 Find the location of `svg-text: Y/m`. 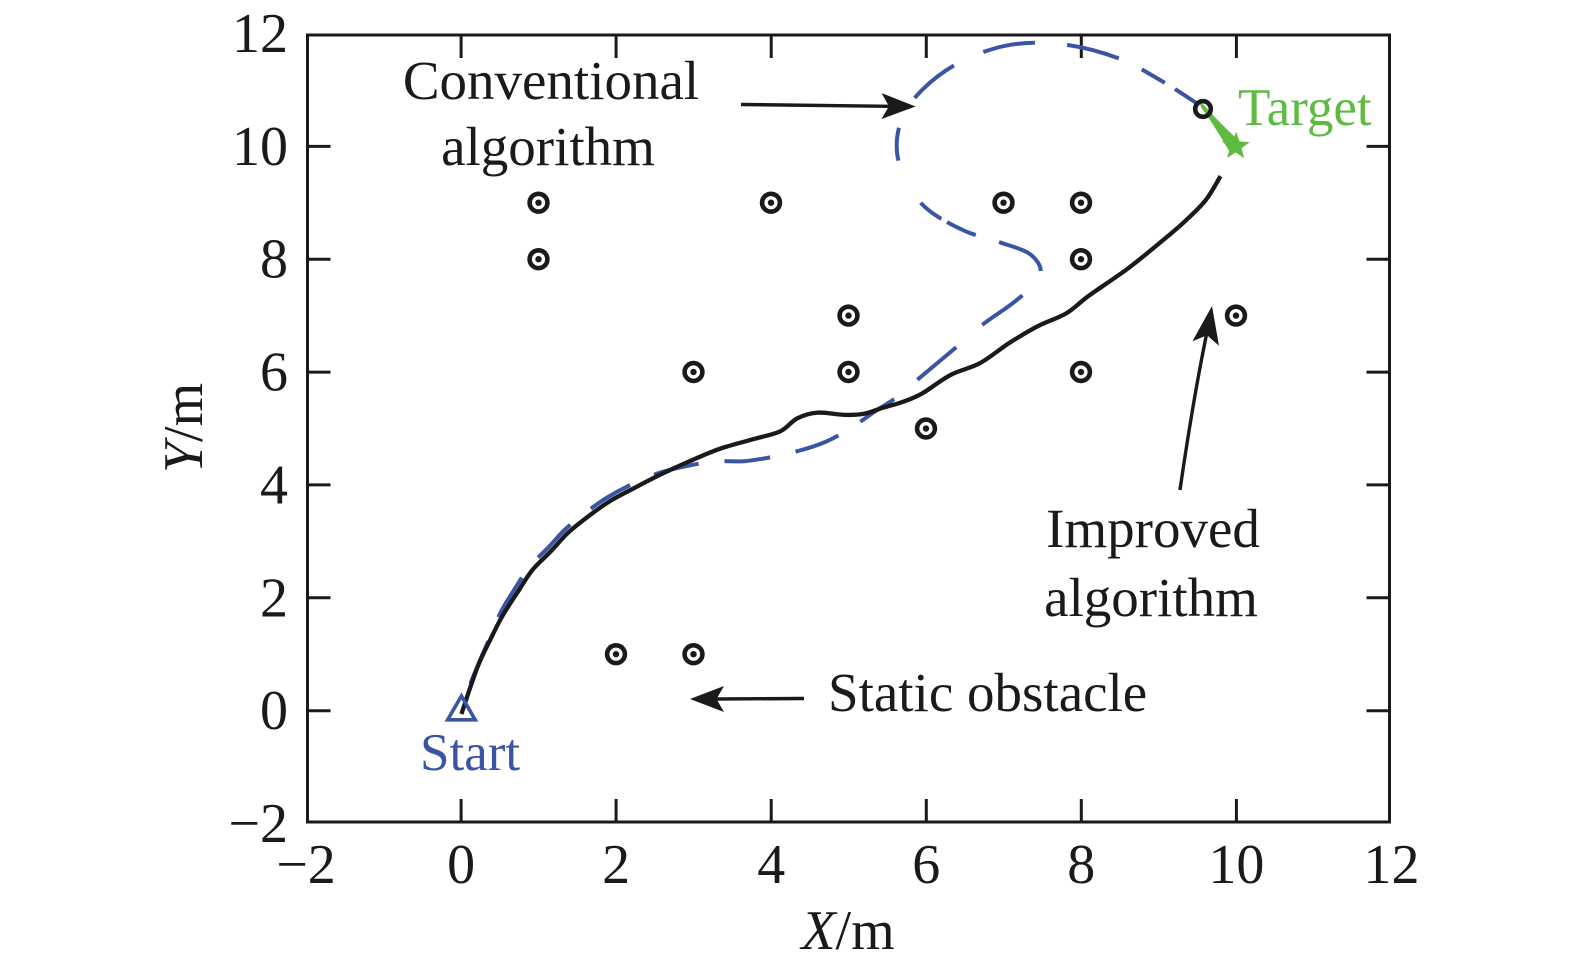

svg-text: Y/m is located at coordinates (184, 428).